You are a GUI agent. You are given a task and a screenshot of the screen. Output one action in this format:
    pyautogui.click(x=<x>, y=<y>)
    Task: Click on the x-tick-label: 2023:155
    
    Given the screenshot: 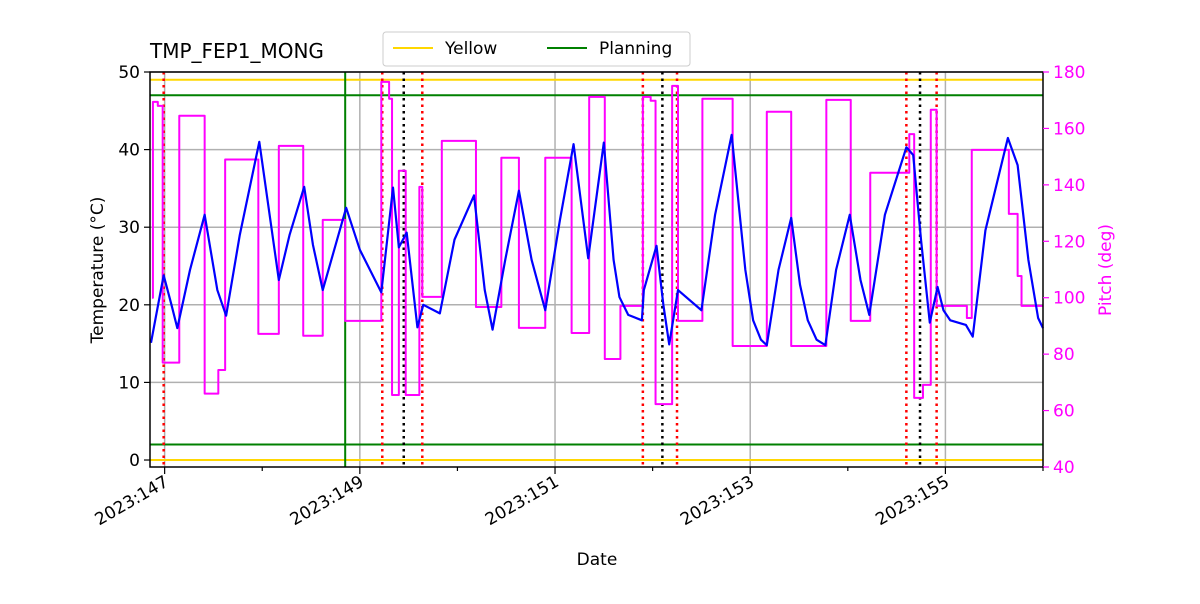 What is the action you would take?
    pyautogui.click(x=912, y=501)
    